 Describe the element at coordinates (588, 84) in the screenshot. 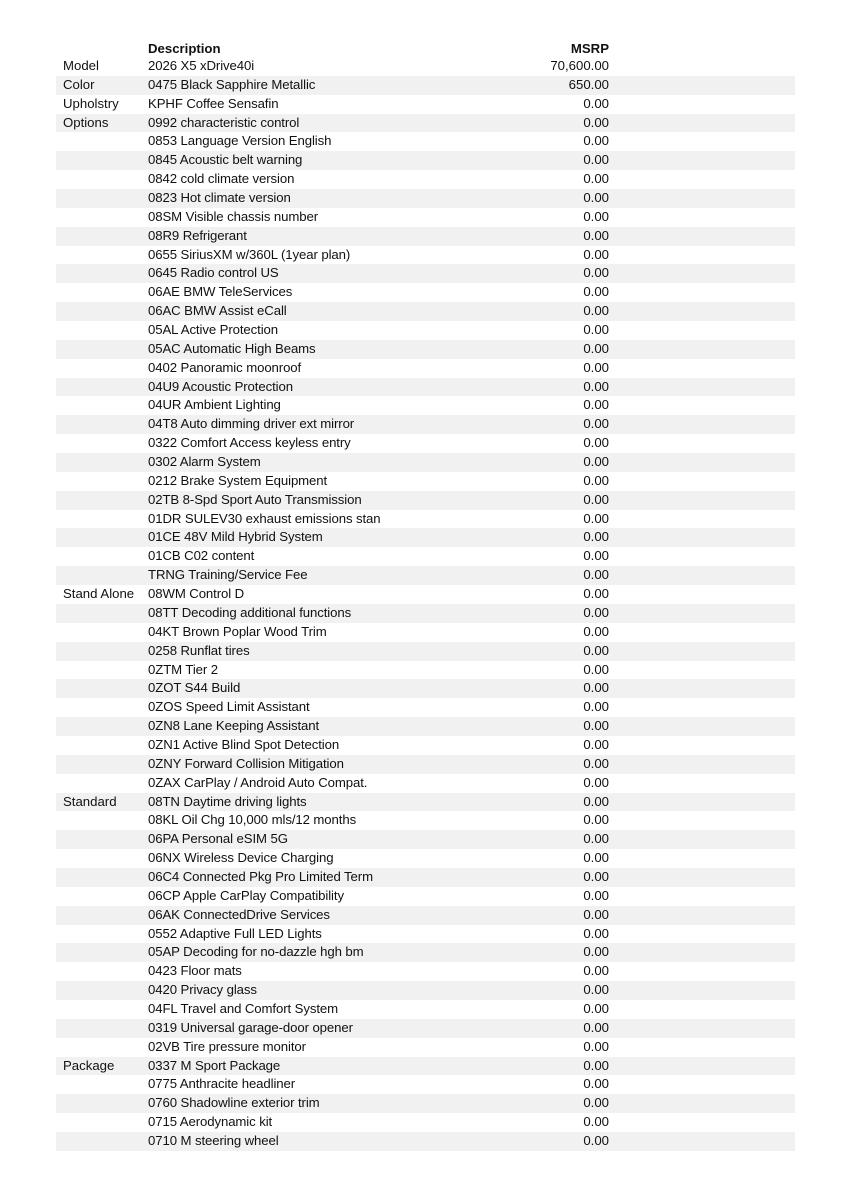

I see `row-msrp: 650.00` at that location.